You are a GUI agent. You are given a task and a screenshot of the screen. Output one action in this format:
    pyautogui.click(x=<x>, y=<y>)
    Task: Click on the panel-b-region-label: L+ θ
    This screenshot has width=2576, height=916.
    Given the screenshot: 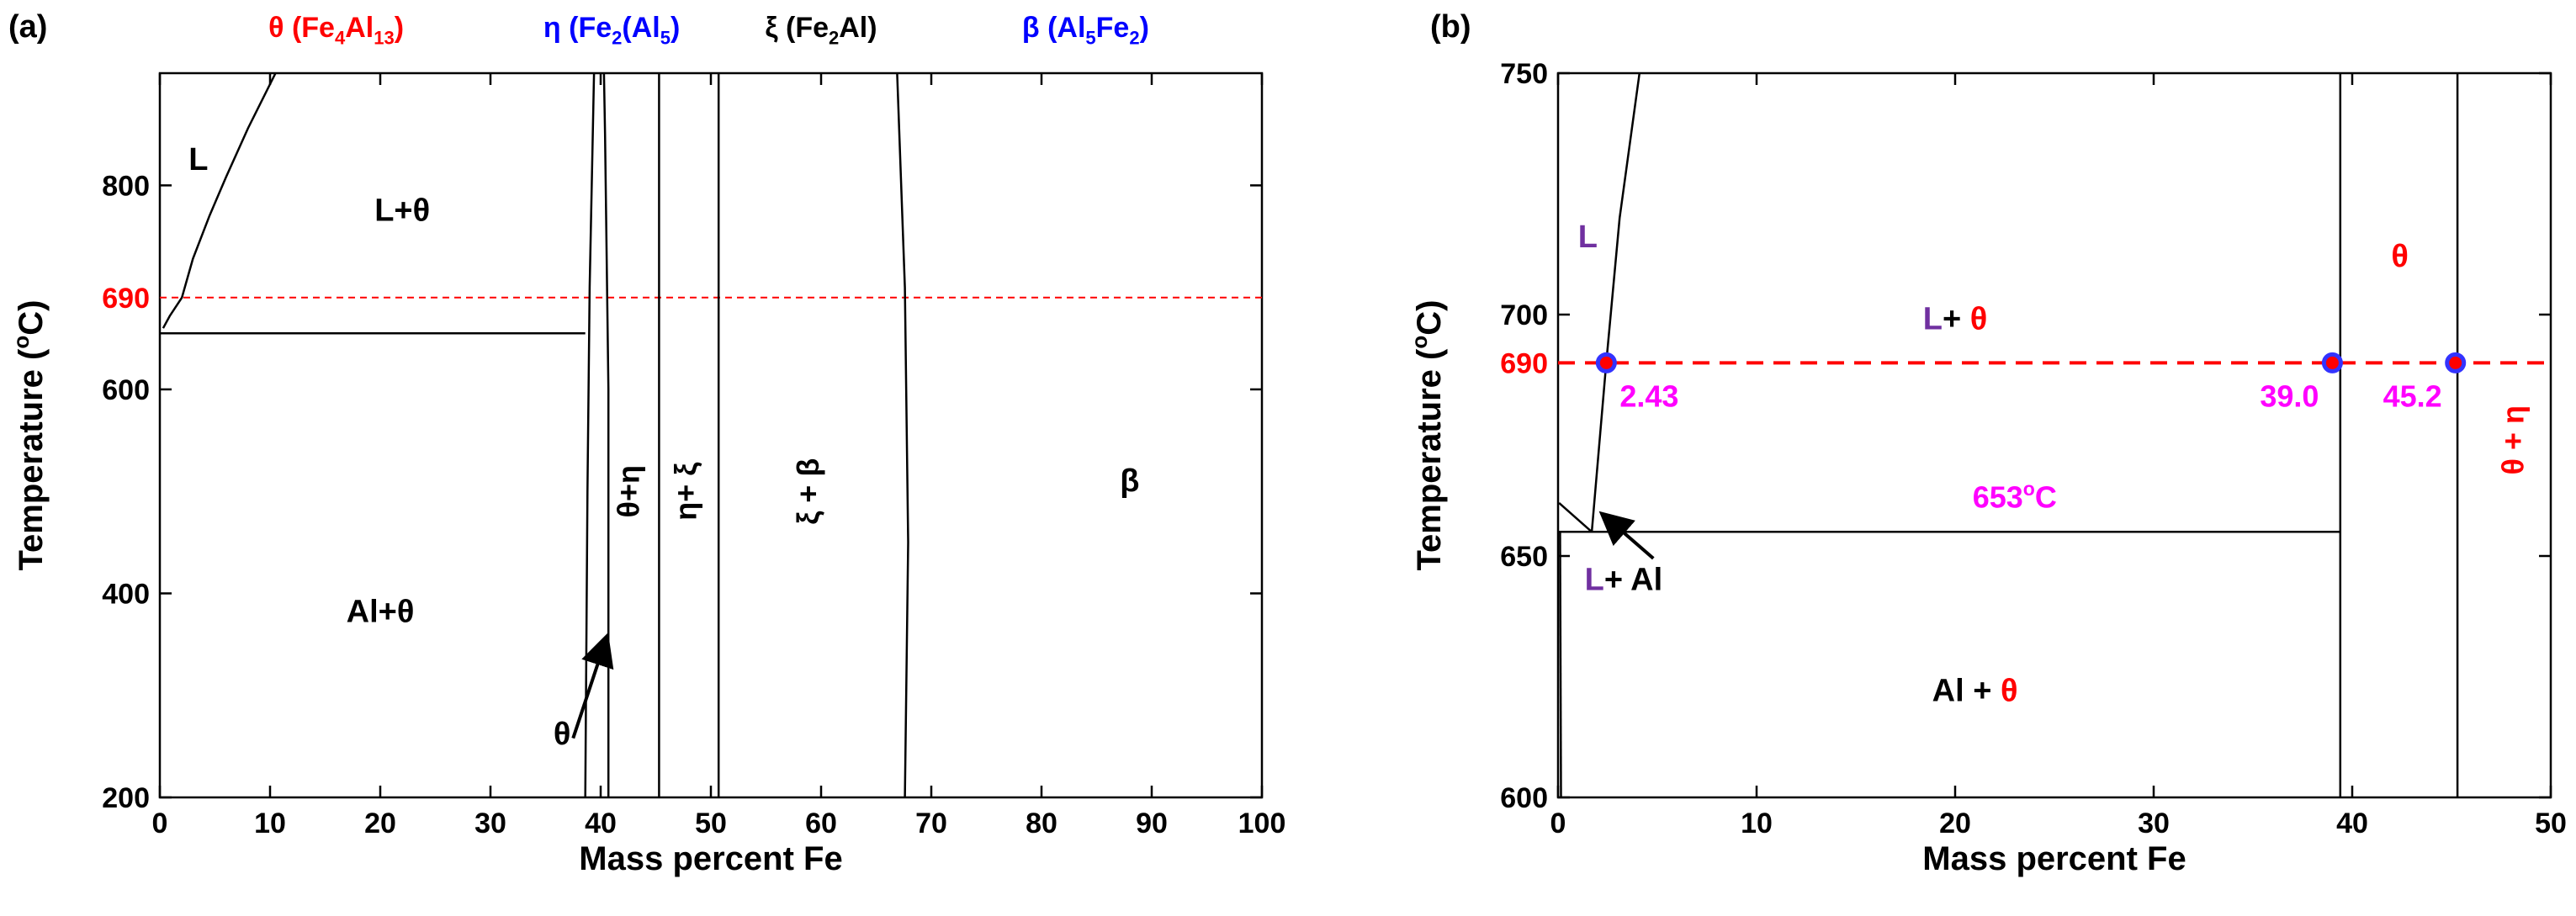 What is the action you would take?
    pyautogui.click(x=1955, y=320)
    